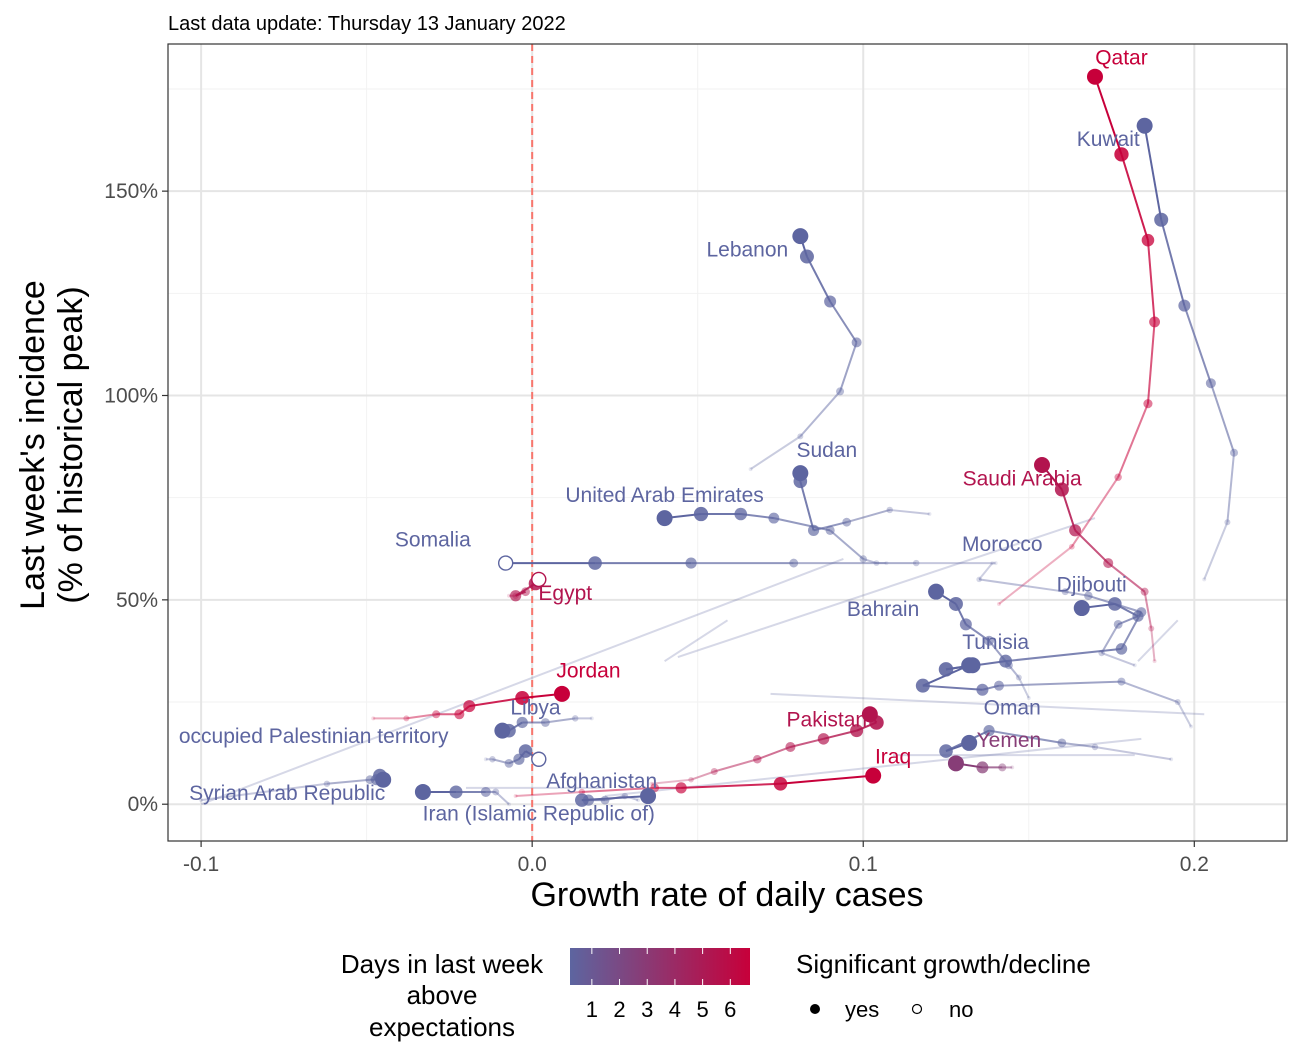 This screenshot has width=1299, height=1062. I want to click on color-legend-tick-label: 6, so click(730, 1009).